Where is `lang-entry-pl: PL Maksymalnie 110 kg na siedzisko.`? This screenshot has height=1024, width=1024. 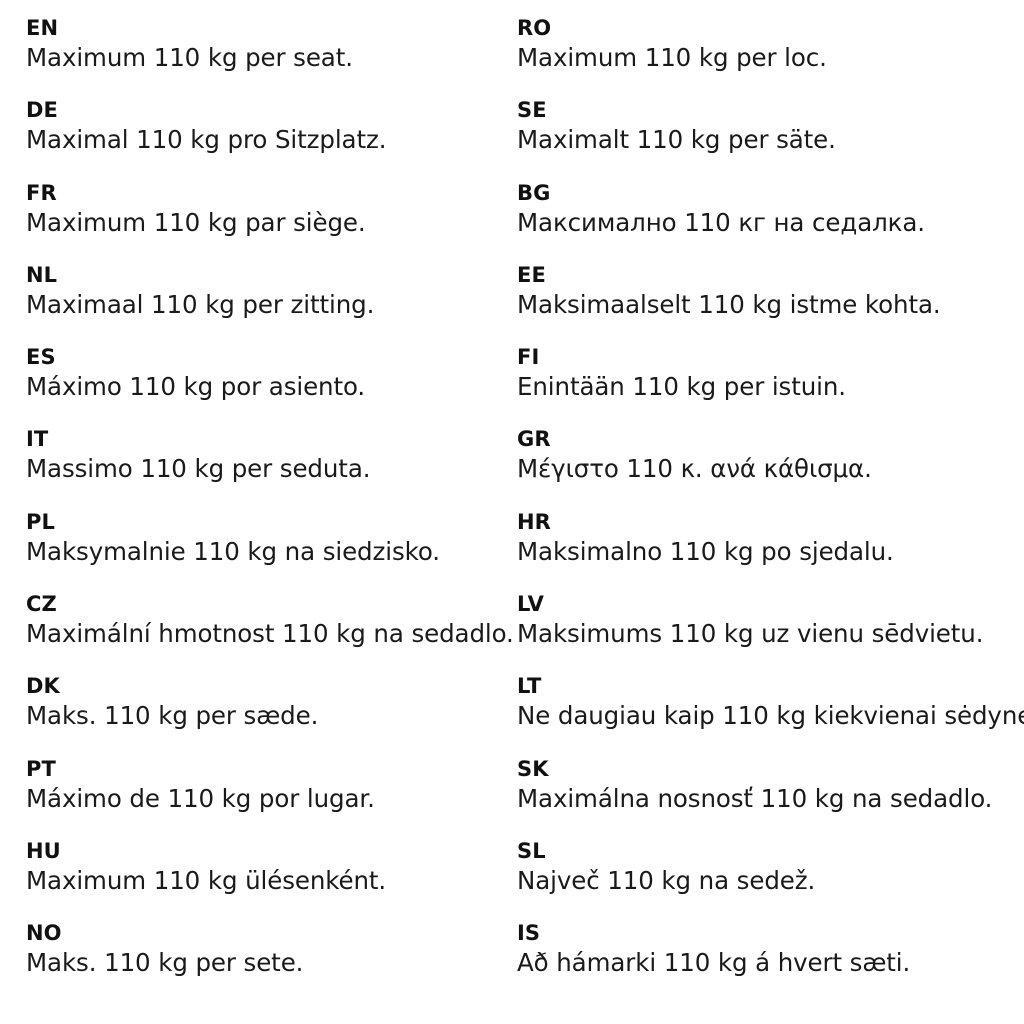
lang-entry-pl: PL Maksymalnie 110 kg na siedzisko. is located at coordinates (268, 549).